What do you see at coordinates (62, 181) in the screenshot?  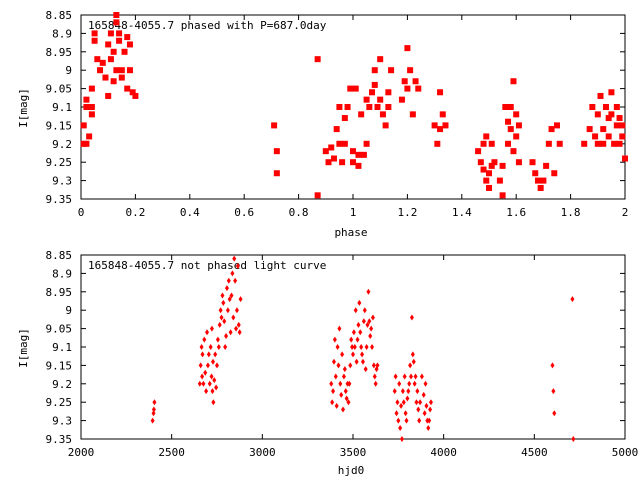 I see `y-tick-label: 9.3` at bounding box center [62, 181].